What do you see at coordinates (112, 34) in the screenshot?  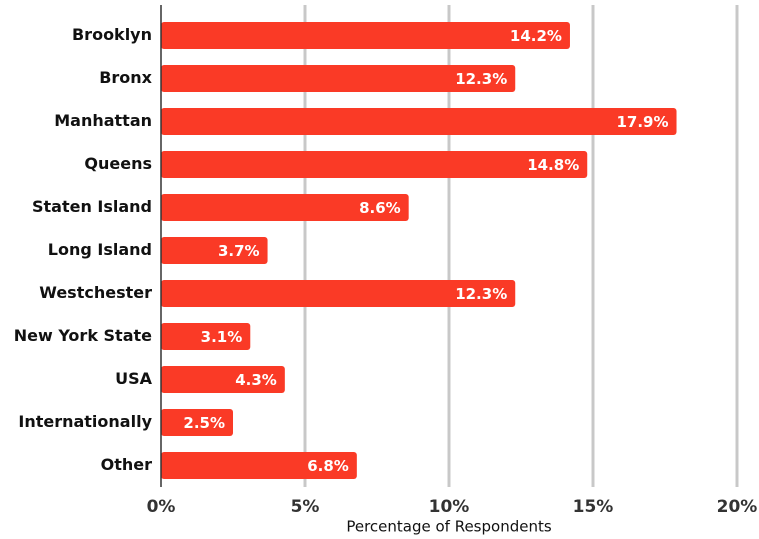 I see `y-tick-label: Brooklyn` at bounding box center [112, 34].